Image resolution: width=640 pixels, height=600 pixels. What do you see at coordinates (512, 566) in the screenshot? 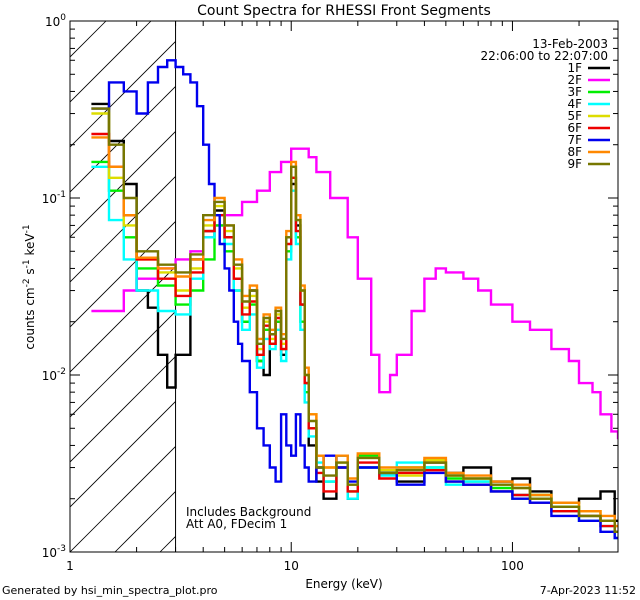
I see `x-tick-label: 100` at bounding box center [512, 566].